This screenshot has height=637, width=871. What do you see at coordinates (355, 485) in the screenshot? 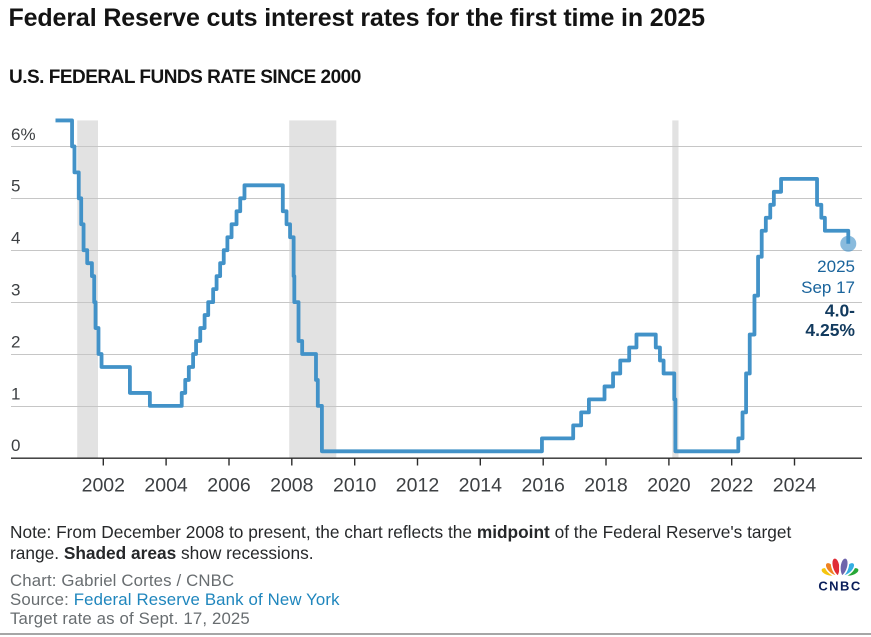
I see `svg-text: 2010` at bounding box center [355, 485].